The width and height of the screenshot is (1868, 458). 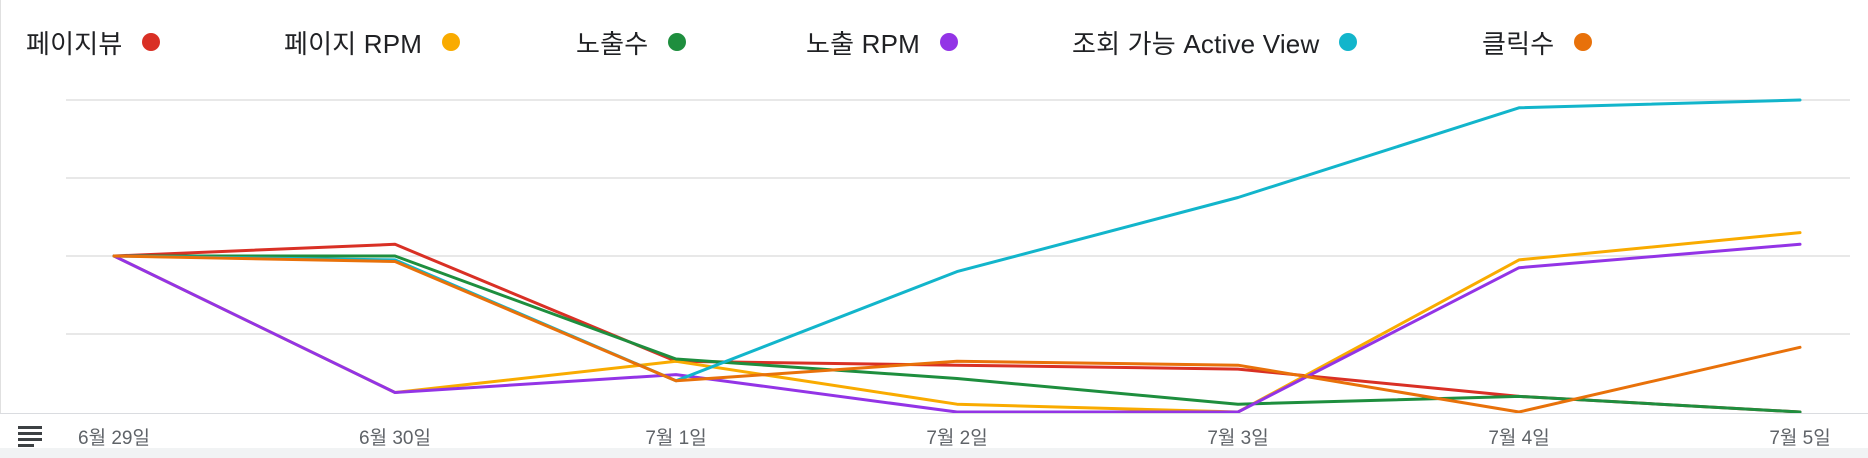 What do you see at coordinates (676, 438) in the screenshot?
I see `x-tick-label: 7월 1일` at bounding box center [676, 438].